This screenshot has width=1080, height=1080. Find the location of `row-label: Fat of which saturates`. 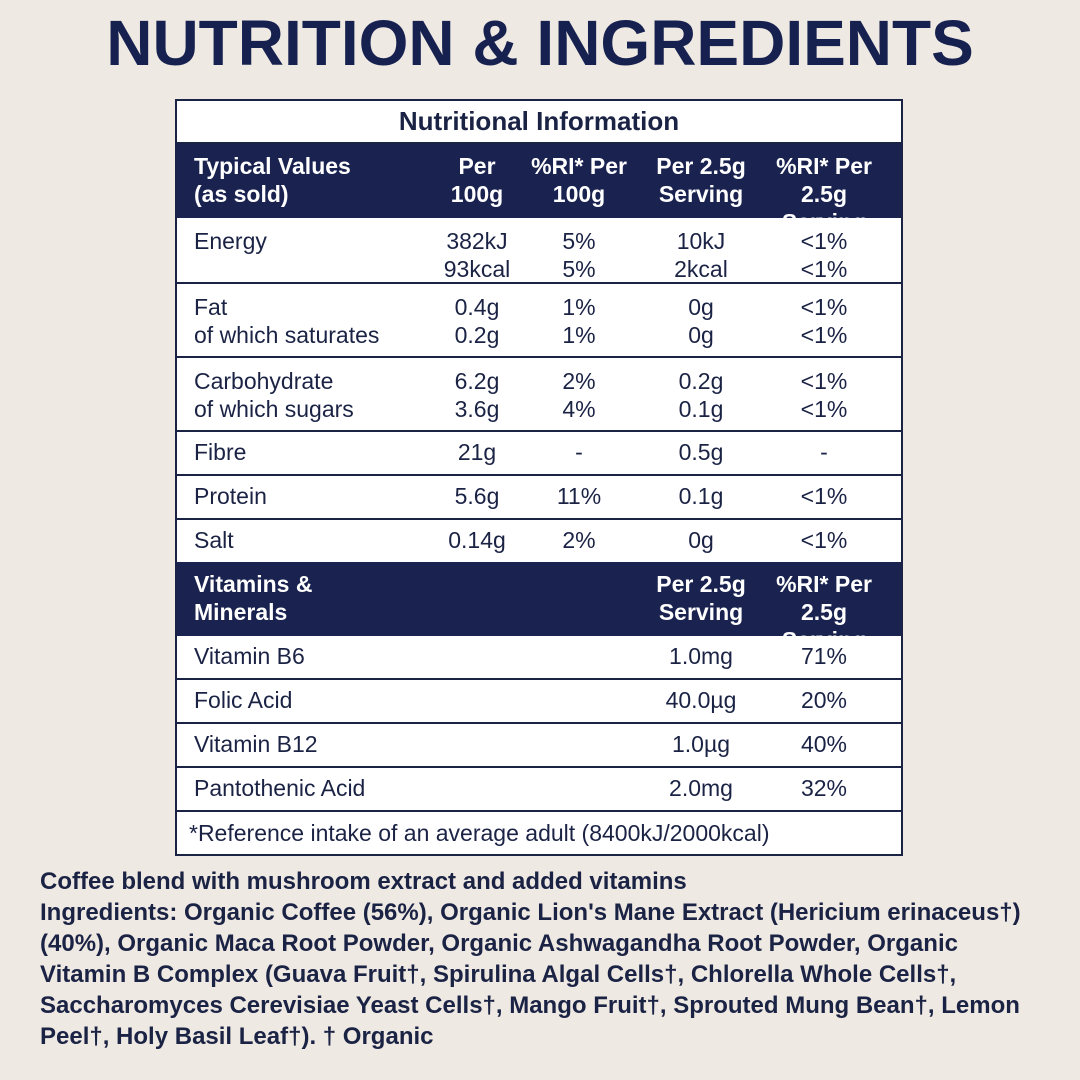

row-label: Fat of which saturates is located at coordinates (287, 321).